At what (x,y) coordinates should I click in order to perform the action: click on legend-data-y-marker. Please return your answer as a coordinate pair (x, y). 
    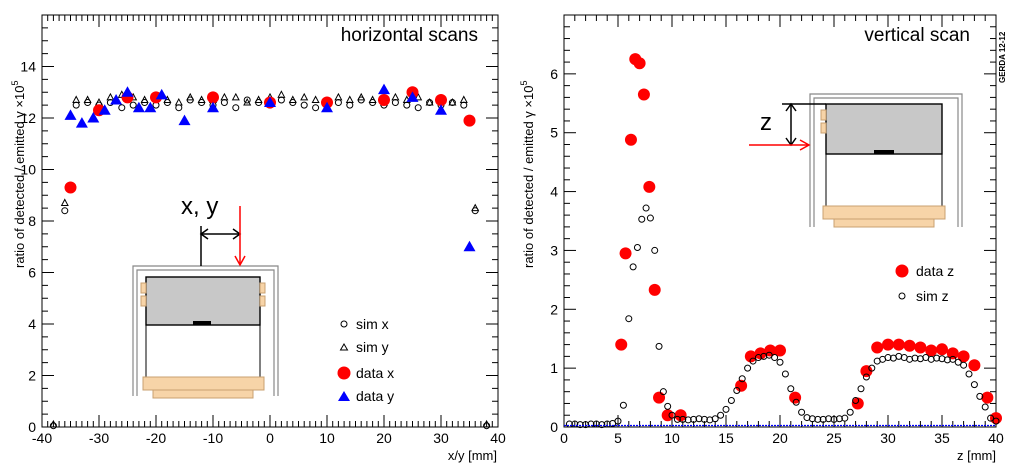
    Looking at the image, I should click on (344, 396).